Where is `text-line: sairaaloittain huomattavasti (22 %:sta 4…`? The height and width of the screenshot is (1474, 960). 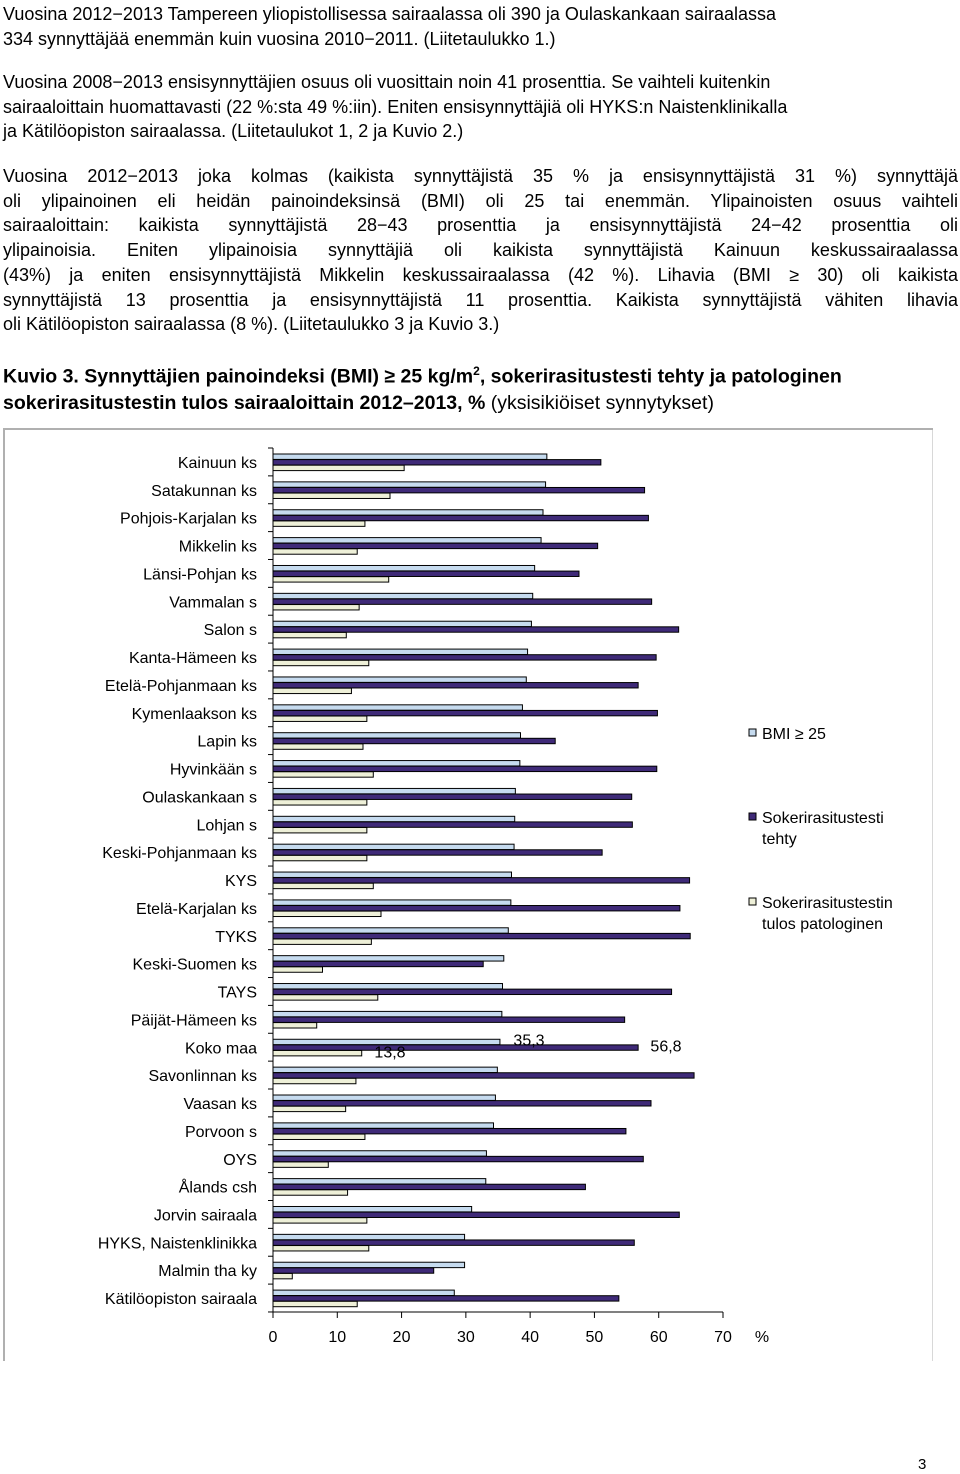 text-line: sairaaloittain huomattavasti (22 %:sta 4… is located at coordinates (395, 106).